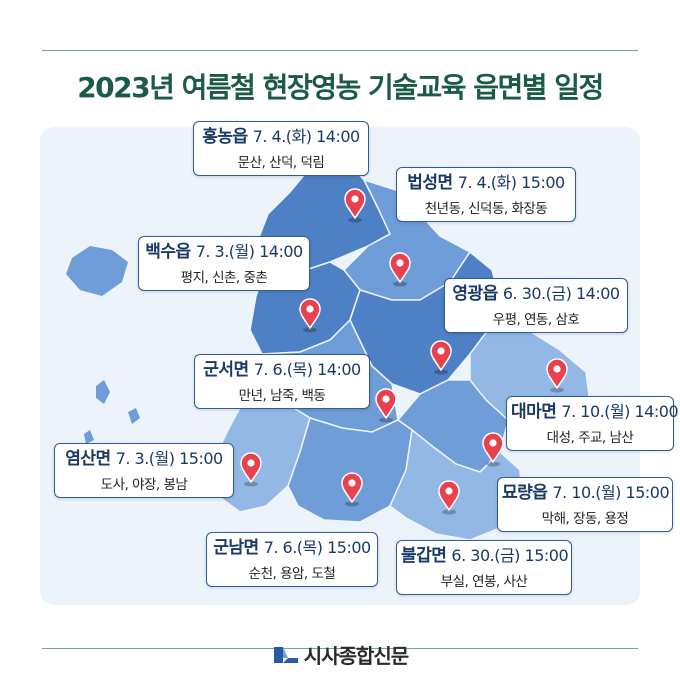  Describe the element at coordinates (340, 87) in the screenshot. I see `page-title: 2023년 여름철 현장영농 기술교육 읍면별 일정` at that location.